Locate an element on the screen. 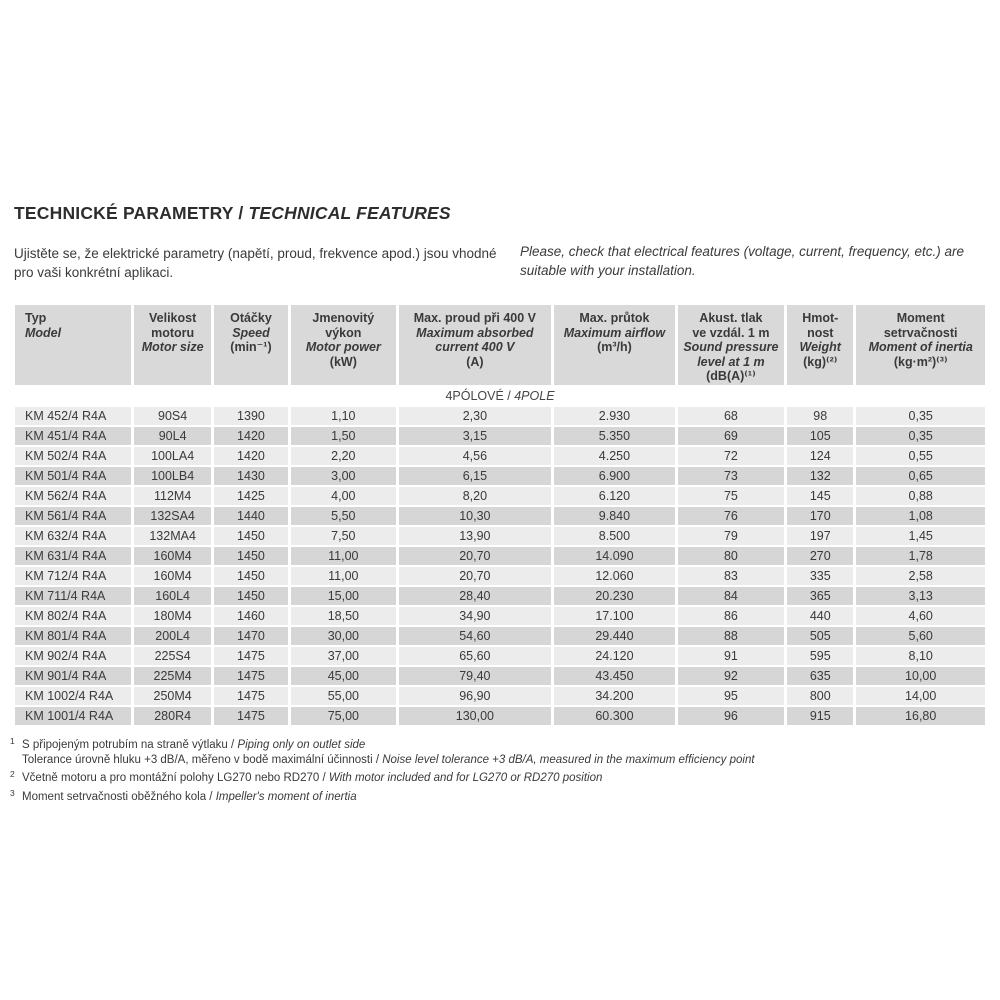 The height and width of the screenshot is (1000, 1000). header-line: setrvačnosti is located at coordinates (920, 332).